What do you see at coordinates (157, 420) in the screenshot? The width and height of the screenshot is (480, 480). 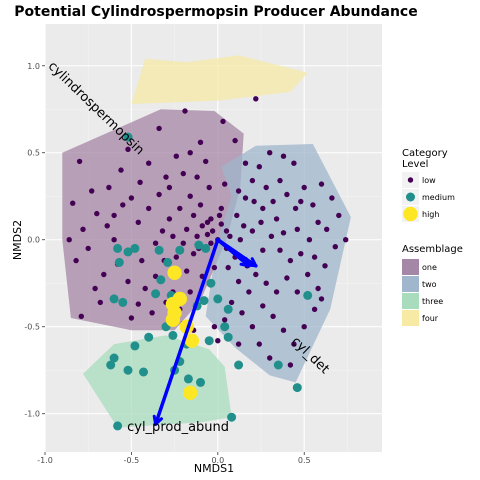 I see `vector-arrowhead-cyl_prod_abund` at bounding box center [157, 420].